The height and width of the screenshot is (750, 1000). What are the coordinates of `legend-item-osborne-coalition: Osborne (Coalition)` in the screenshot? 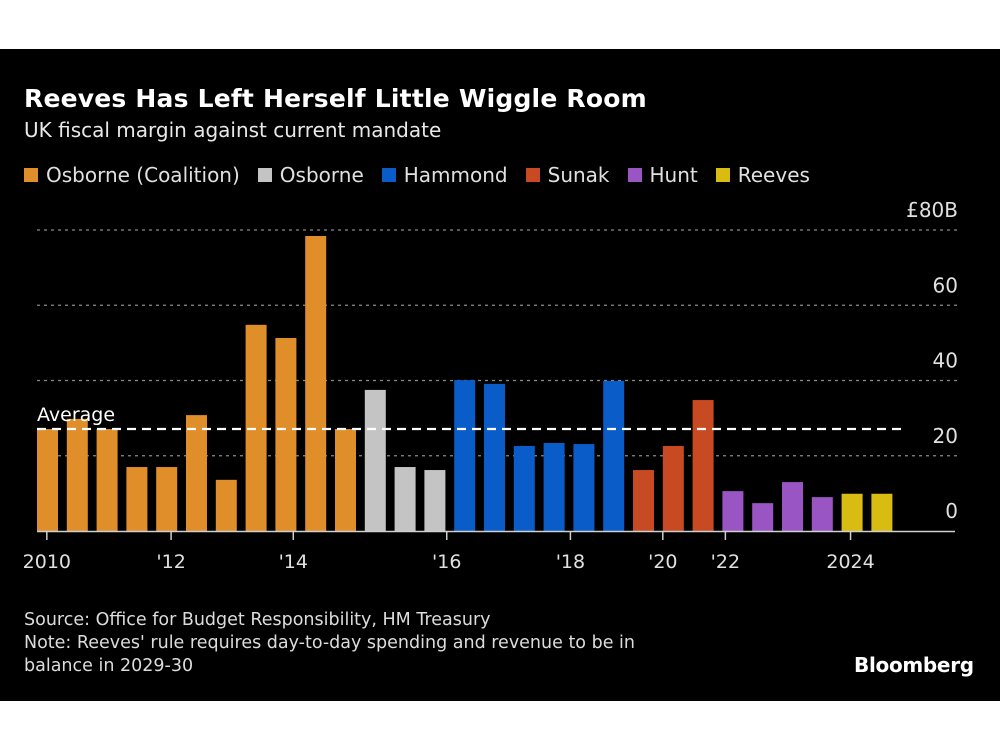 It's located at (132, 175).